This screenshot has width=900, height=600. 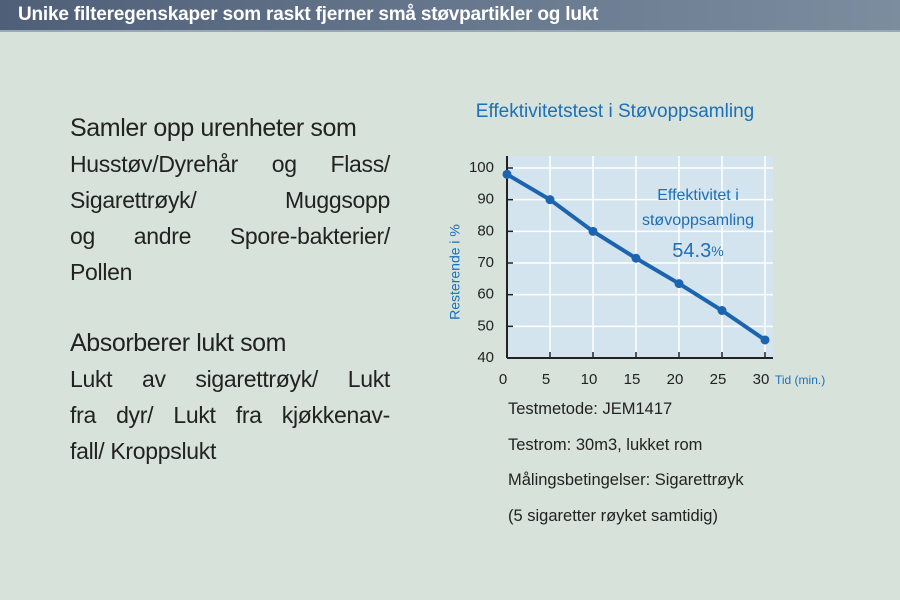 What do you see at coordinates (800, 380) in the screenshot?
I see `x-axis-label: Tid (min.)` at bounding box center [800, 380].